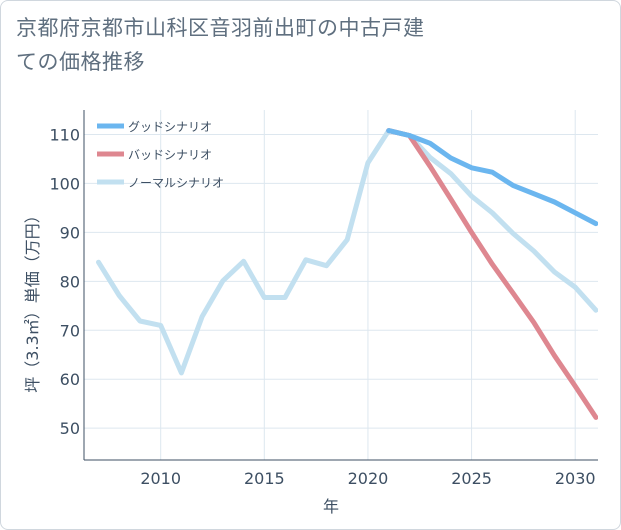  I want to click on y-tick-label: 110, so click(64, 134).